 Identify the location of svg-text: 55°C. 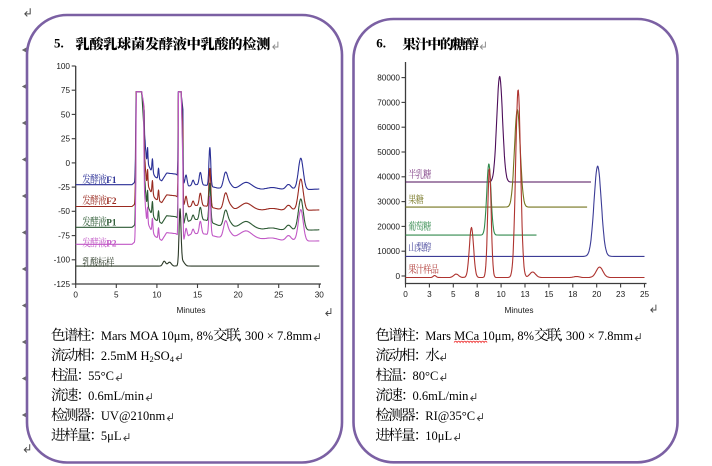
(101, 376).